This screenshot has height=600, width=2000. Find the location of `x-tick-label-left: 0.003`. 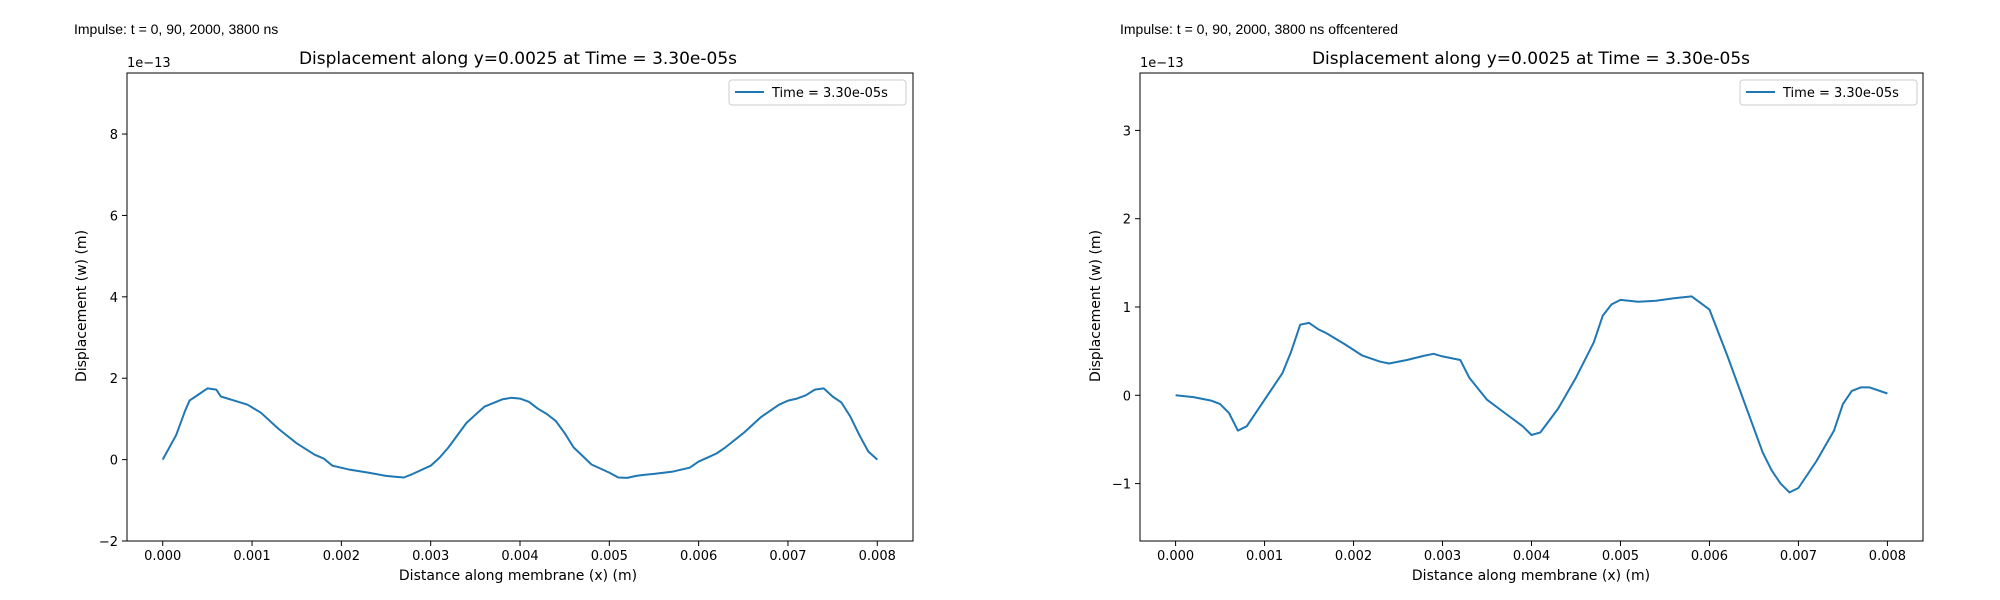

x-tick-label-left: 0.003 is located at coordinates (430, 556).